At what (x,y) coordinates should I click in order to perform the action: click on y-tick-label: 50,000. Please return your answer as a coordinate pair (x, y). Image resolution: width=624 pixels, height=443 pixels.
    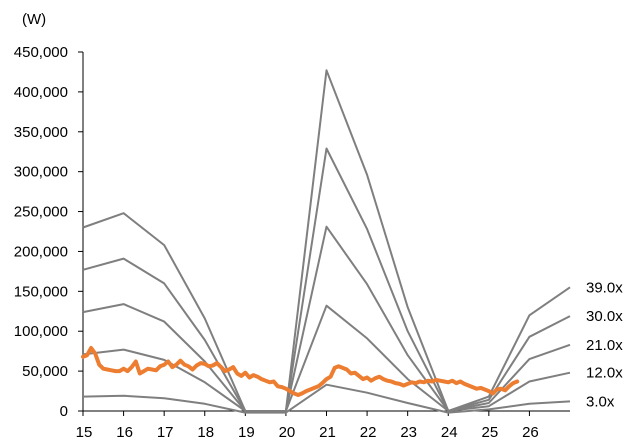
    Looking at the image, I should click on (45, 371).